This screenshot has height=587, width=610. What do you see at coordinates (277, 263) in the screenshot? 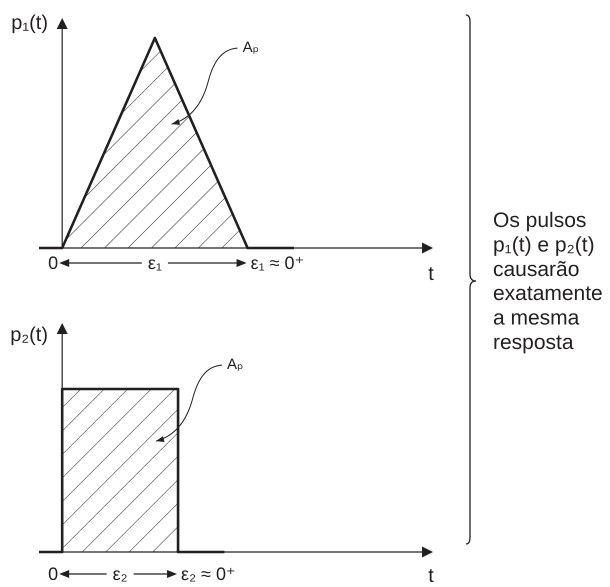
I see `text: ε₁ ≈ 0⁺` at bounding box center [277, 263].